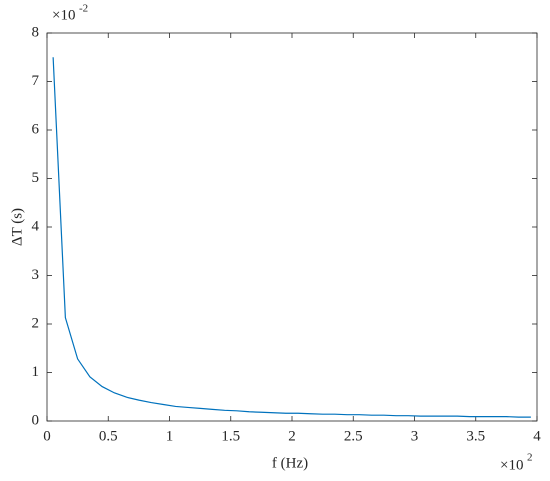 The image size is (550, 481). What do you see at coordinates (47, 436) in the screenshot?
I see `x-tick-label: 0` at bounding box center [47, 436].